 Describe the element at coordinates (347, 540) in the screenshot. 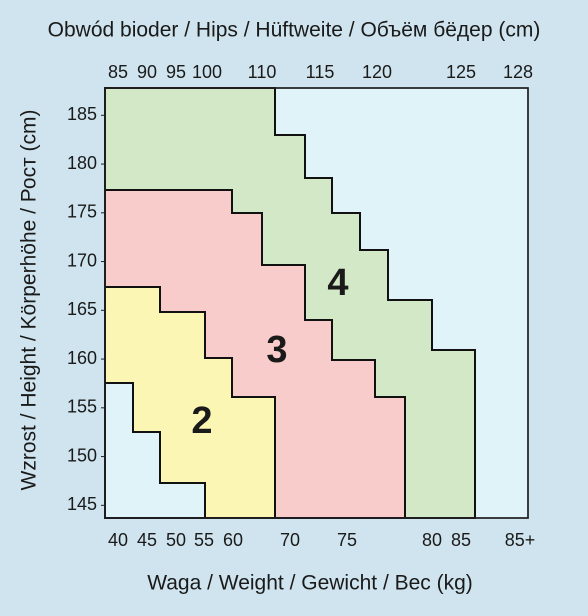

I see `x-tick-label: 75` at that location.